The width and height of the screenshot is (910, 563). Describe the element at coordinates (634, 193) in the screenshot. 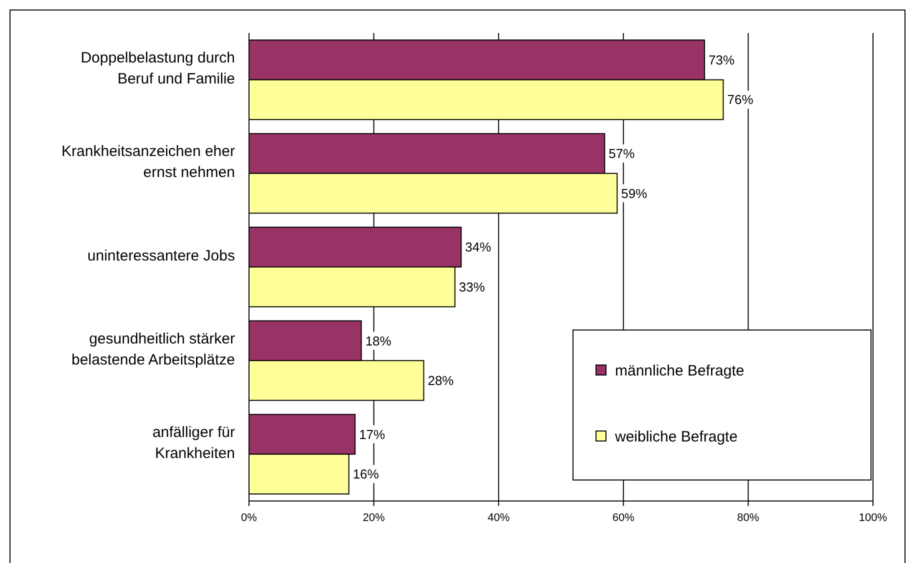

I see `data-label: 59%` at that location.